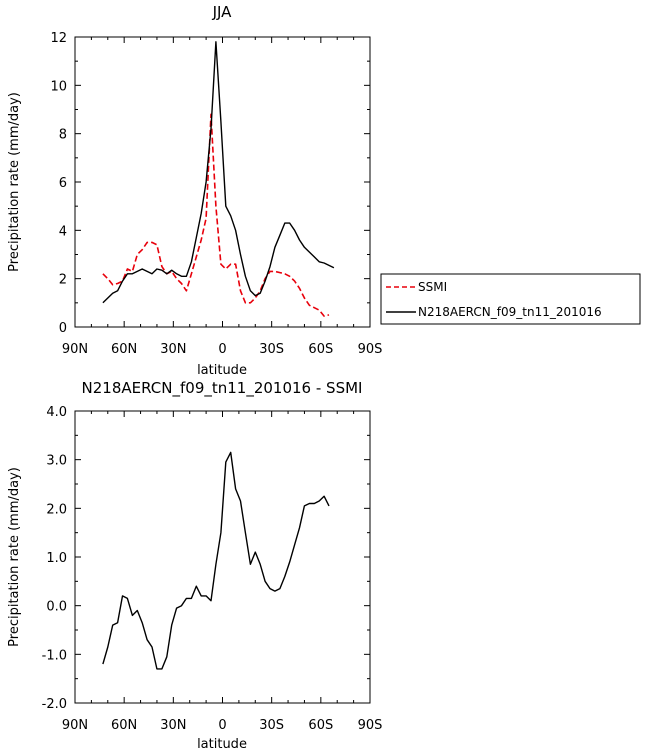  What do you see at coordinates (56, 461) in the screenshot?
I see `bottom-y-tick-label: 3.0` at bounding box center [56, 461].